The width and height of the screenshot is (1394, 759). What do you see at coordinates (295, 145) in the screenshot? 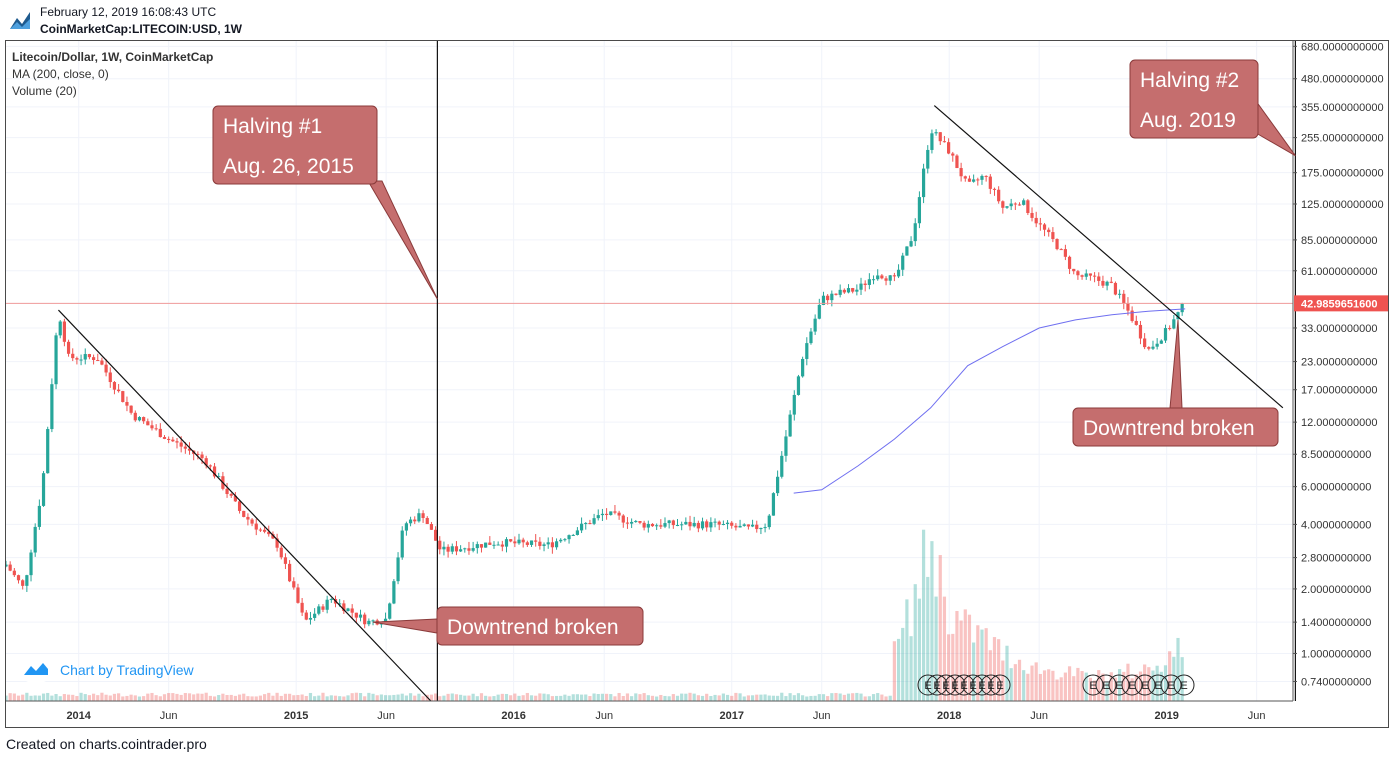
I see `callout-box` at bounding box center [295, 145].